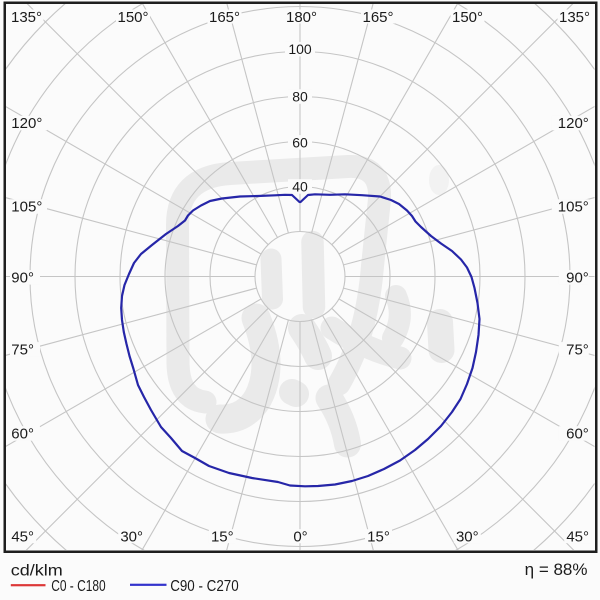 The height and width of the screenshot is (600, 600). Describe the element at coordinates (301, 17) in the screenshot. I see `svg-text: 180°` at that location.